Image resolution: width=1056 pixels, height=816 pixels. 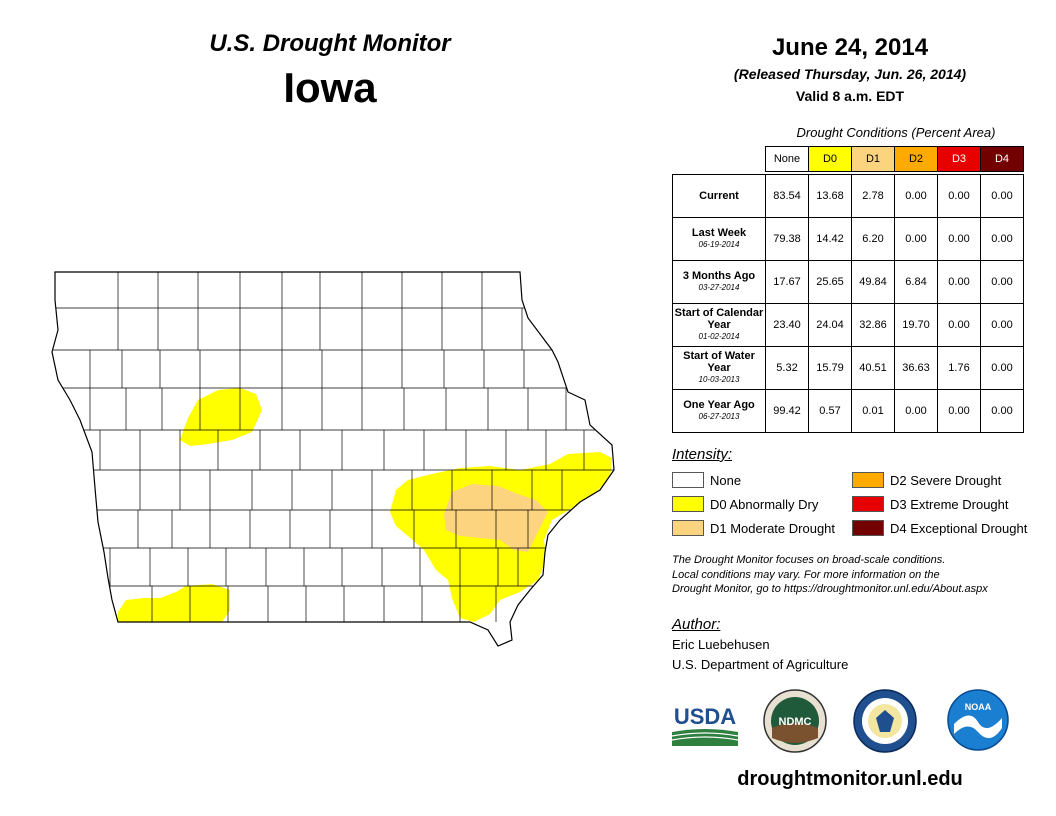 I want to click on col-header-d2: D2, so click(x=916, y=159).